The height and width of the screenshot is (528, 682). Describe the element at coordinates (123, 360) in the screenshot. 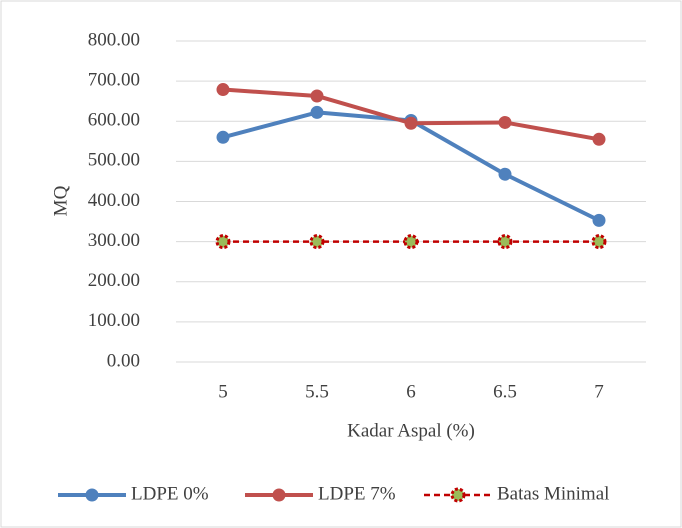

I see `y-tick-label: 0.00` at that location.